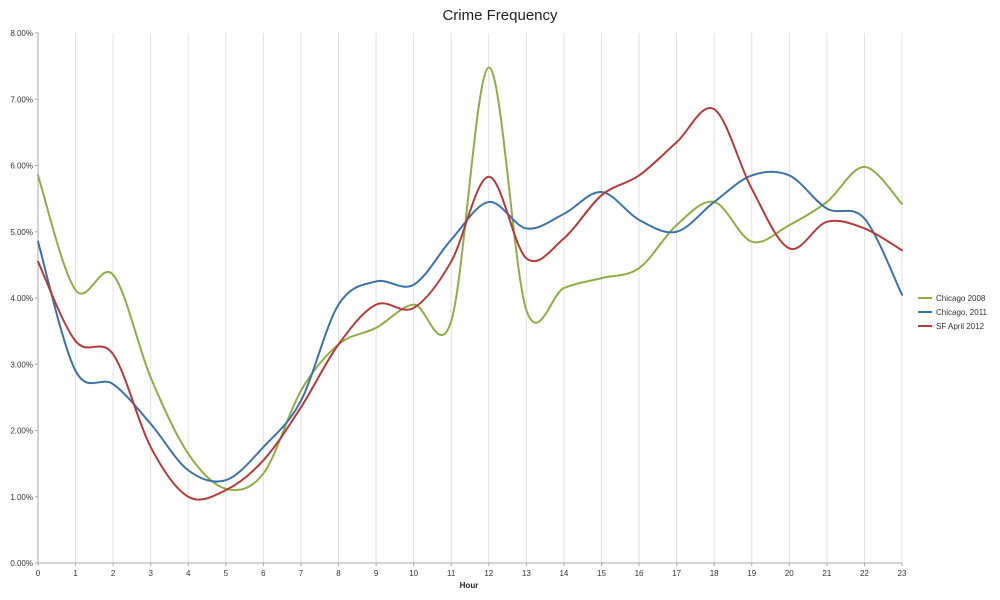 The height and width of the screenshot is (600, 1000). Describe the element at coordinates (962, 312) in the screenshot. I see `legend-label-chicago-2011: Chicago, 2011` at that location.